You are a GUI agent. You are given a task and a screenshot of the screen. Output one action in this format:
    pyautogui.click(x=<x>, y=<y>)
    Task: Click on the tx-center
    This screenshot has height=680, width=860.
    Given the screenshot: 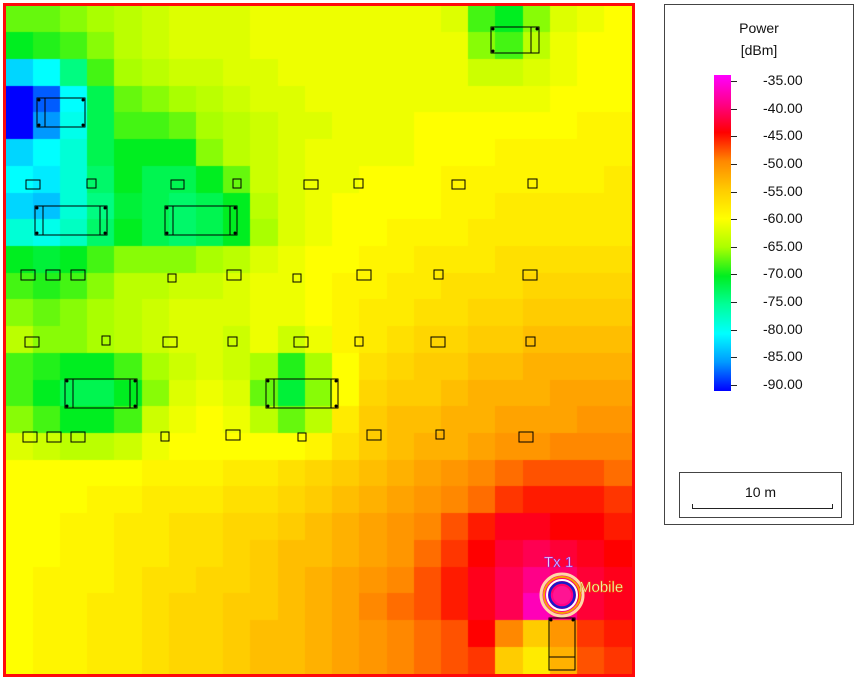 What is the action you would take?
    pyautogui.click(x=562, y=595)
    